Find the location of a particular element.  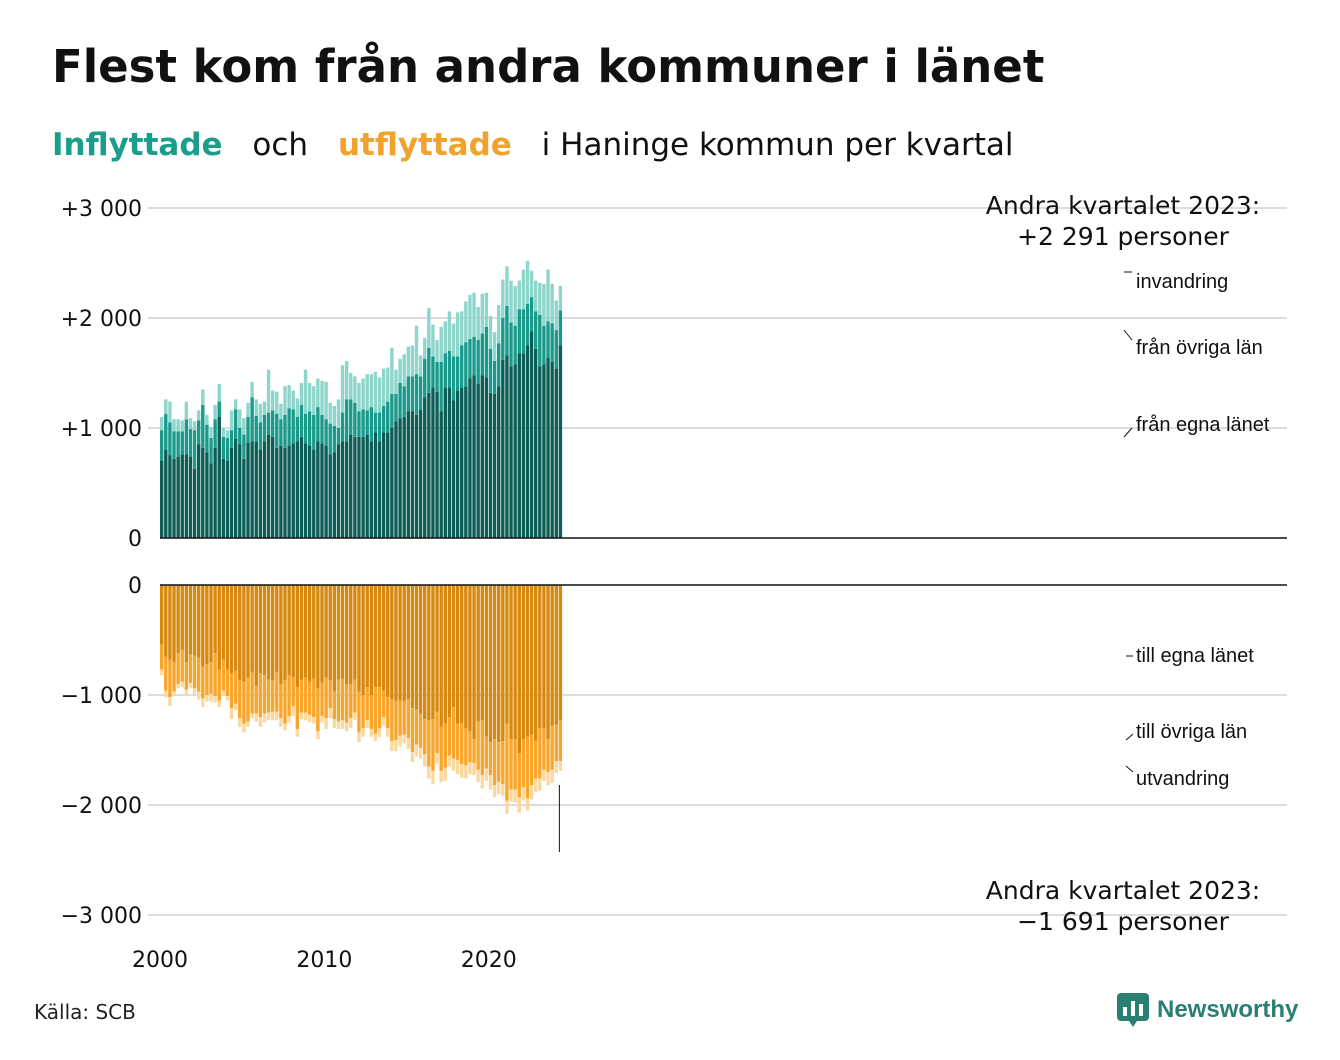

y-tick-label: 0 is located at coordinates (135, 586).